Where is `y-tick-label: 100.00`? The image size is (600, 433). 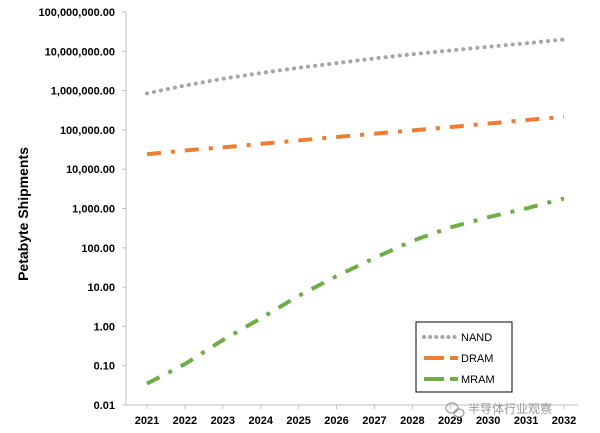 y-tick-label: 100.00 is located at coordinates (98, 249).